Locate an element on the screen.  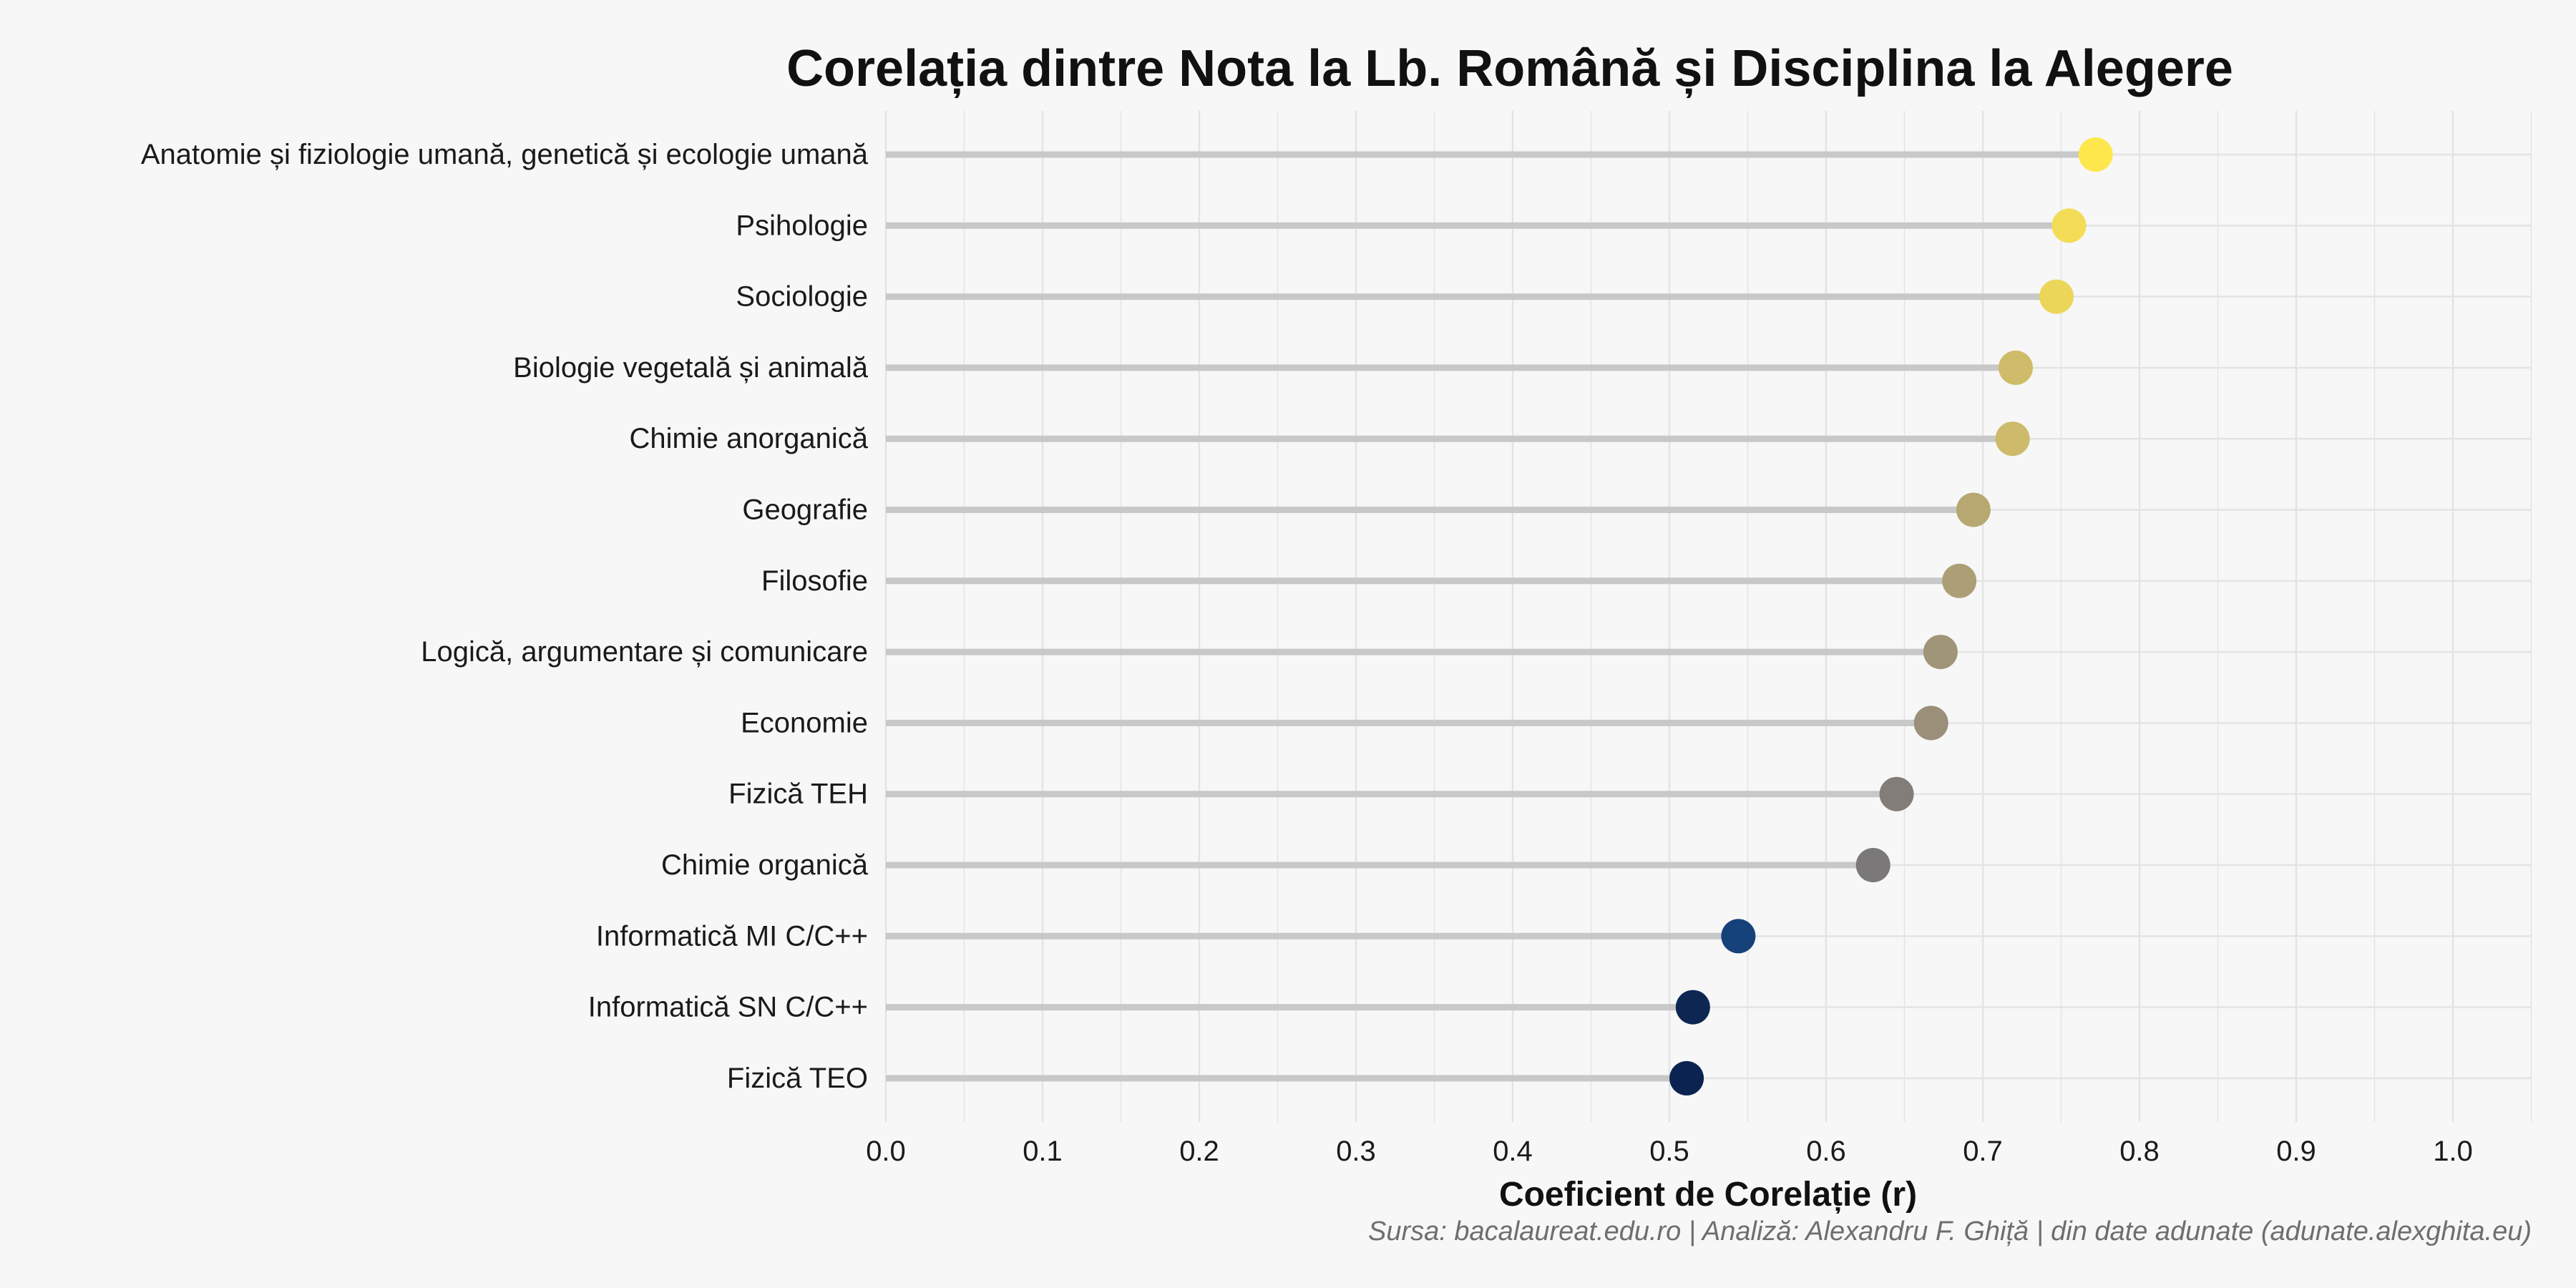
x-tick-label: 0.5 is located at coordinates (1669, 1151).